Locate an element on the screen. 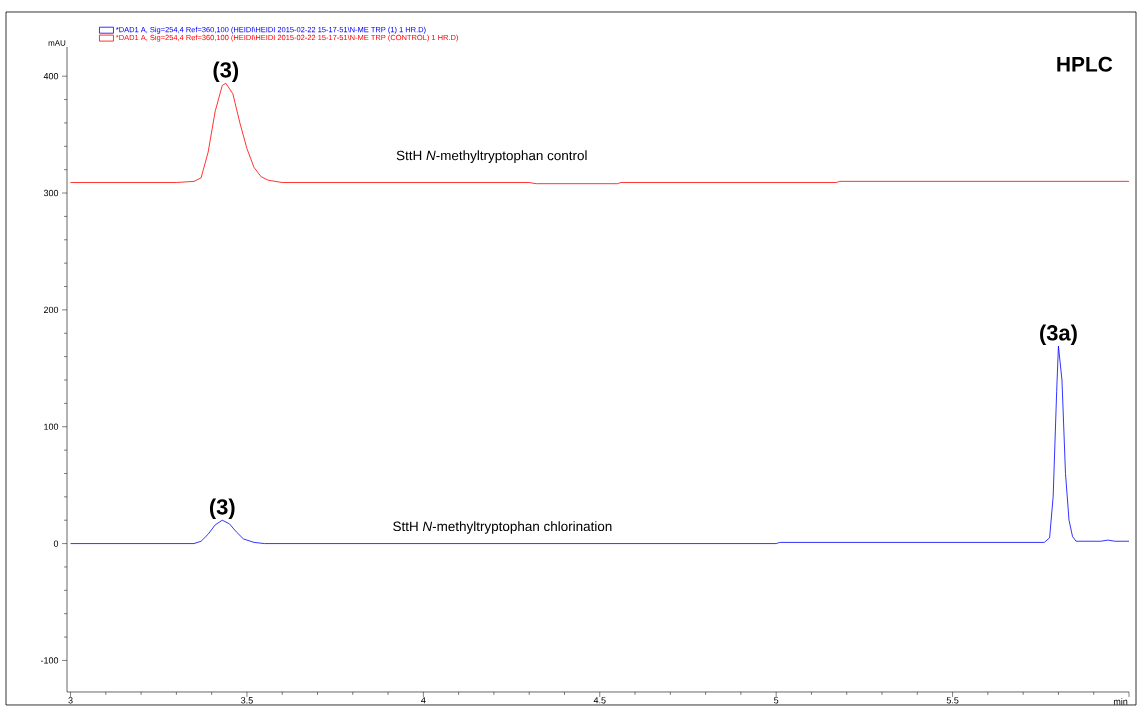 Image resolution: width=1137 pixels, height=708 pixels. x-tick-label: 3 is located at coordinates (70, 700).